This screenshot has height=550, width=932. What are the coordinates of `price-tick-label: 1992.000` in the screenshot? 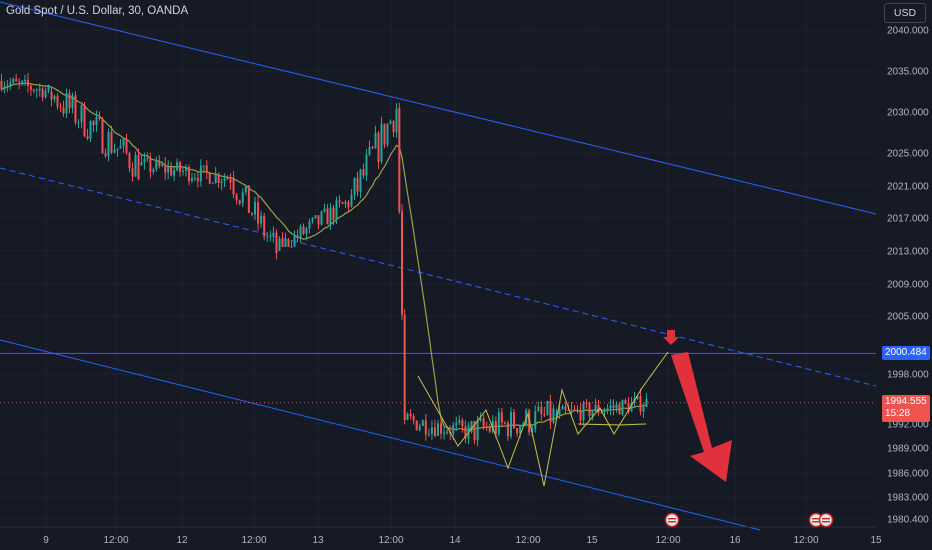 It's located at (908, 425).